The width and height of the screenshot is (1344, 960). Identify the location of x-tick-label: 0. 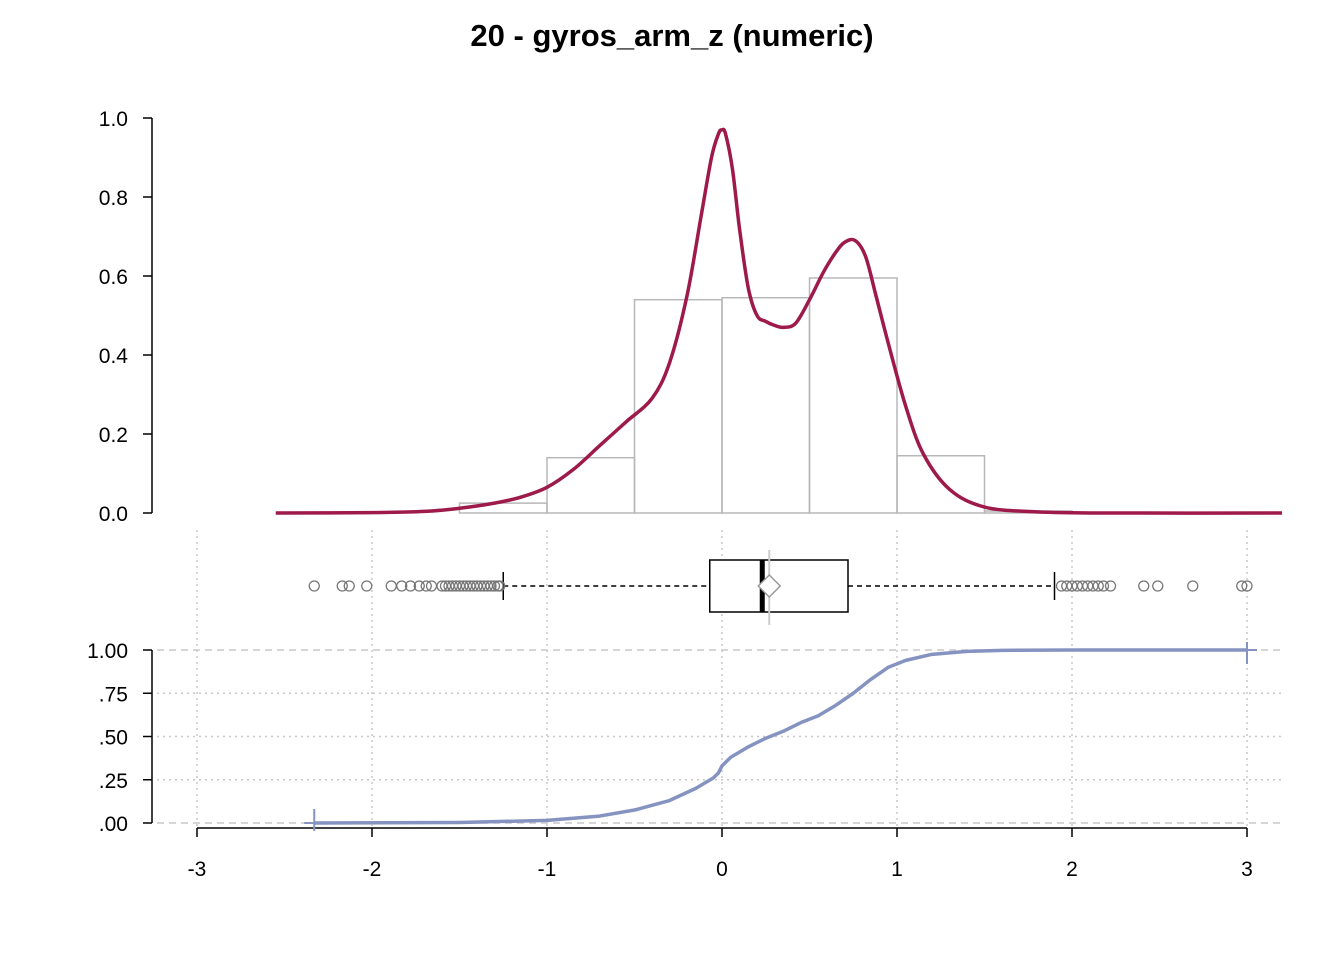
(722, 869).